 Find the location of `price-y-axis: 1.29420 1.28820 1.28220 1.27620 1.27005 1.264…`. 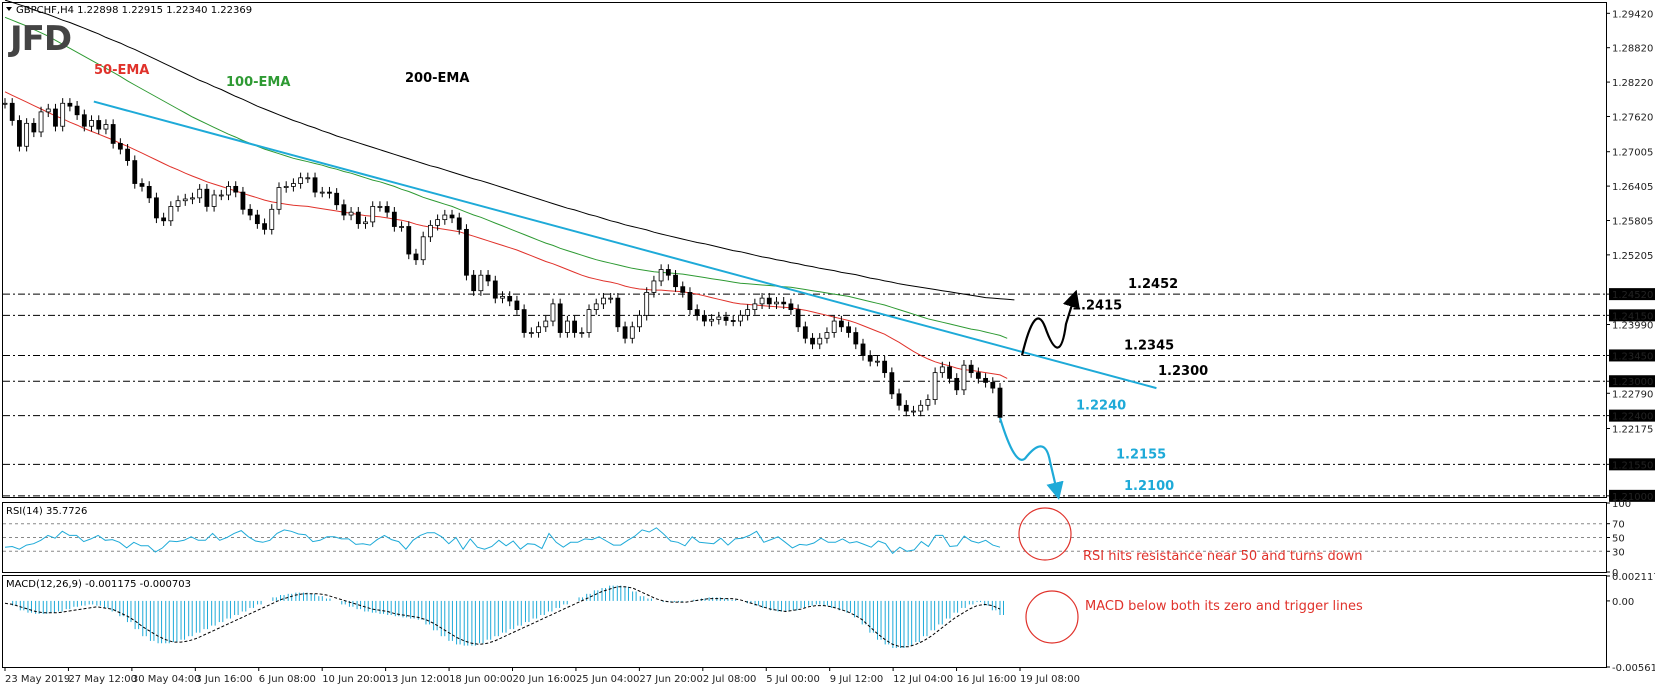

price-y-axis: 1.29420 1.28820 1.28220 1.27620 1.27005 1.264… is located at coordinates (1630, 256).